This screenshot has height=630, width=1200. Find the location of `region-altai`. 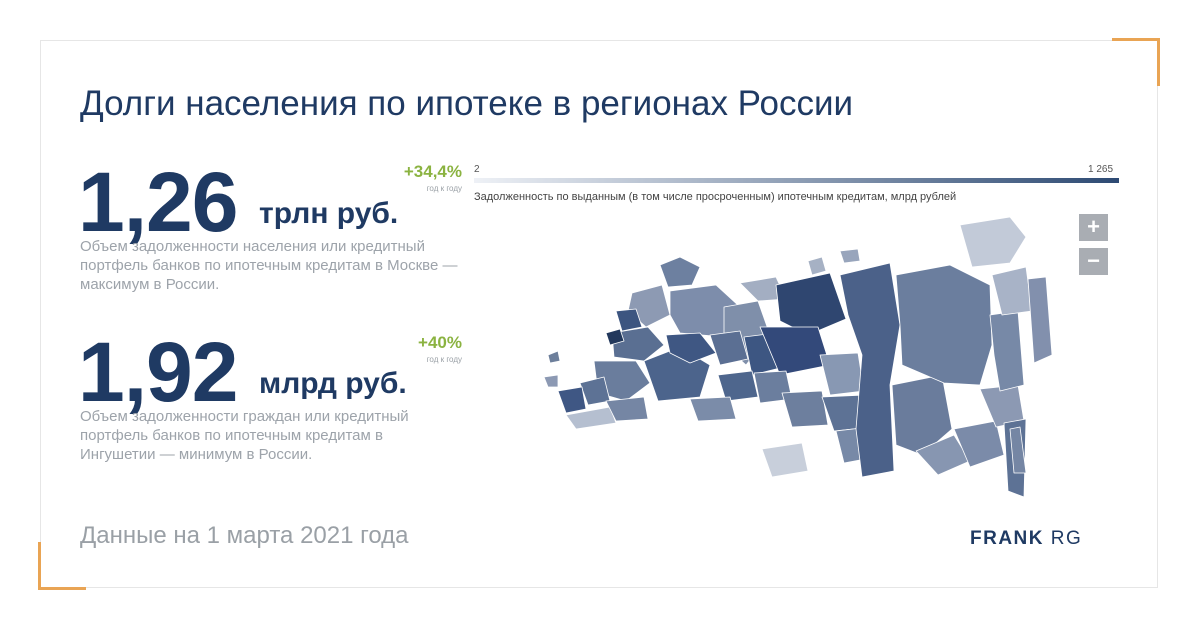

region-altai is located at coordinates (785, 460).